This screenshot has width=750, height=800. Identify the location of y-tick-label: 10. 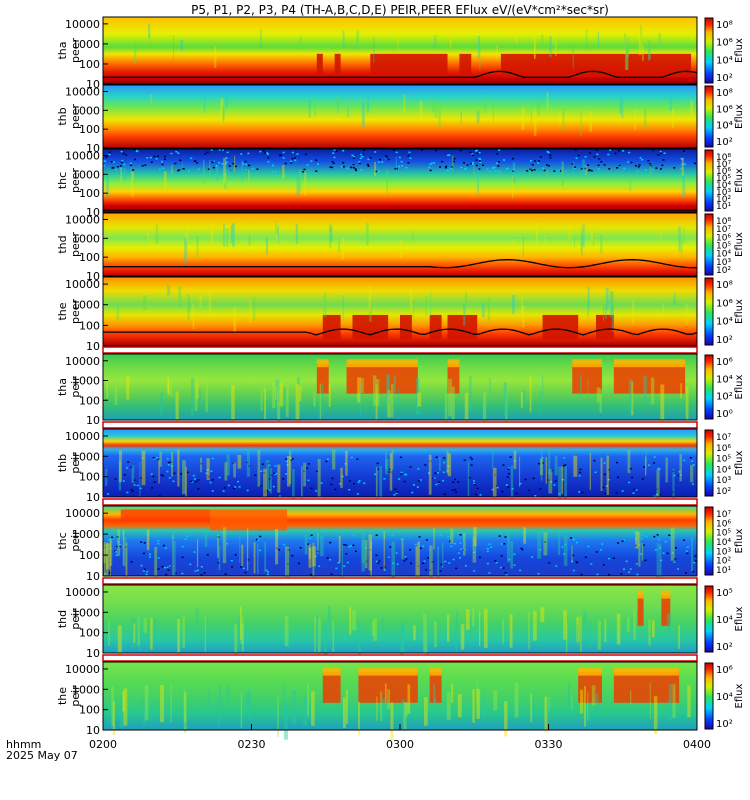
(93, 212).